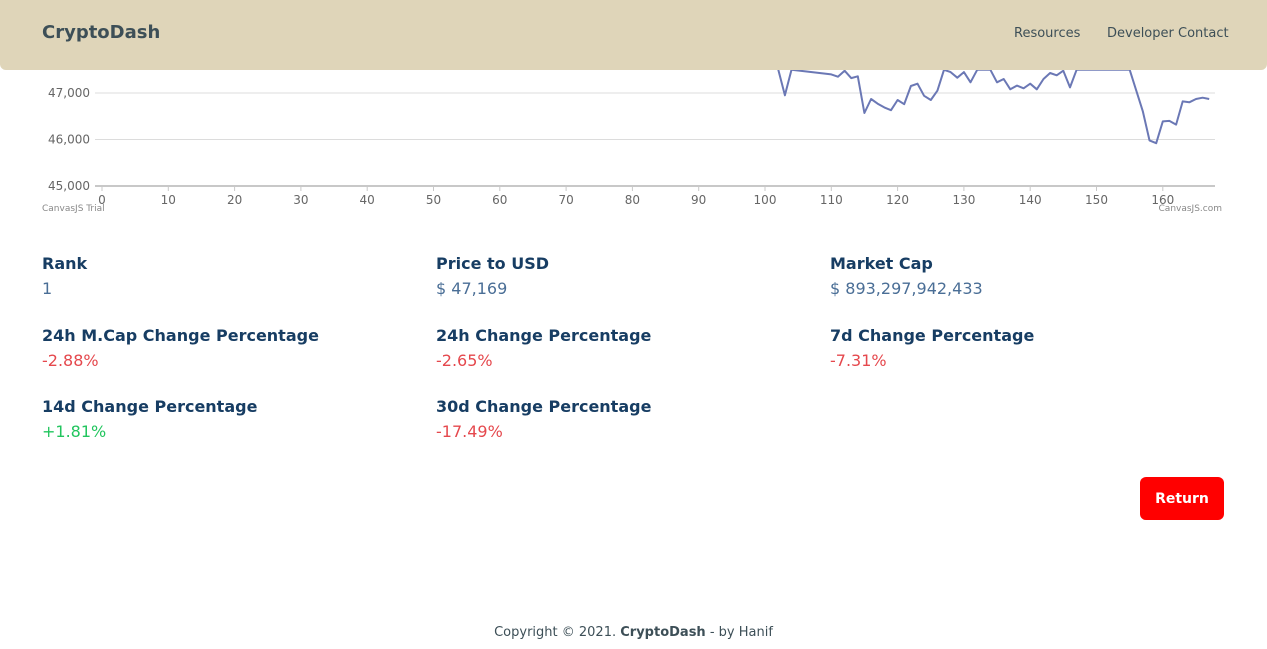 The image size is (1267, 649). I want to click on stat-value: $ 893,297,942,433, so click(906, 288).